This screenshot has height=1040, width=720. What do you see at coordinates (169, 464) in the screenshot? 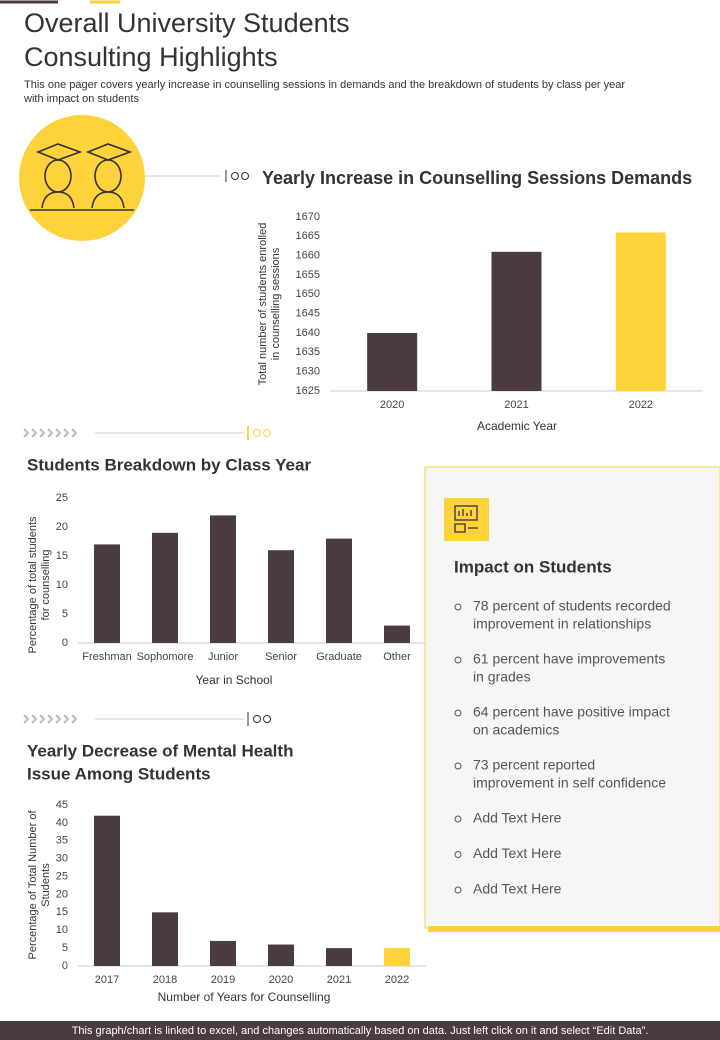
I see `chart-title: Students Breakdown by Class Year` at bounding box center [169, 464].